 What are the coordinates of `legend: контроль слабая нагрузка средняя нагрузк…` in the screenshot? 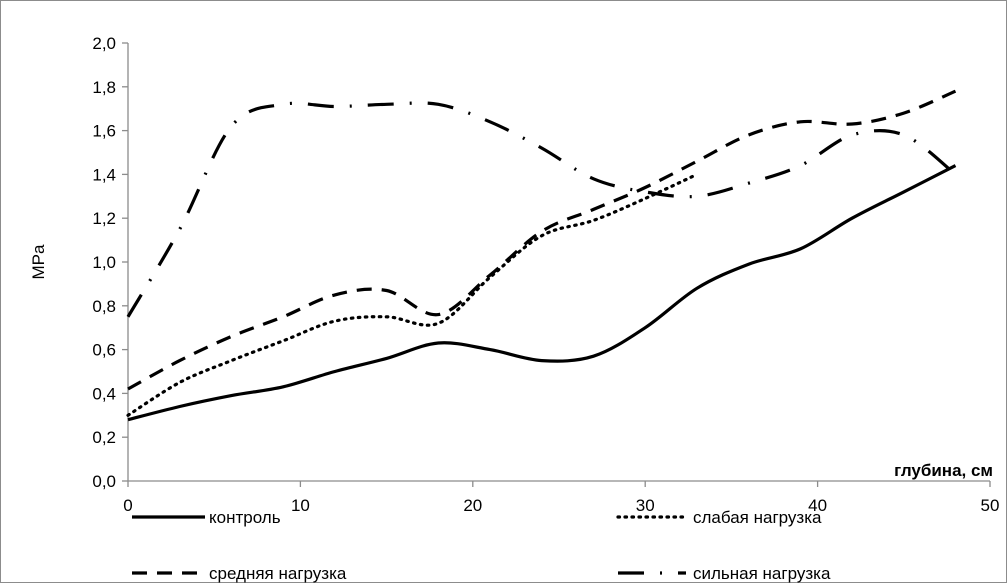 It's located at (481, 545).